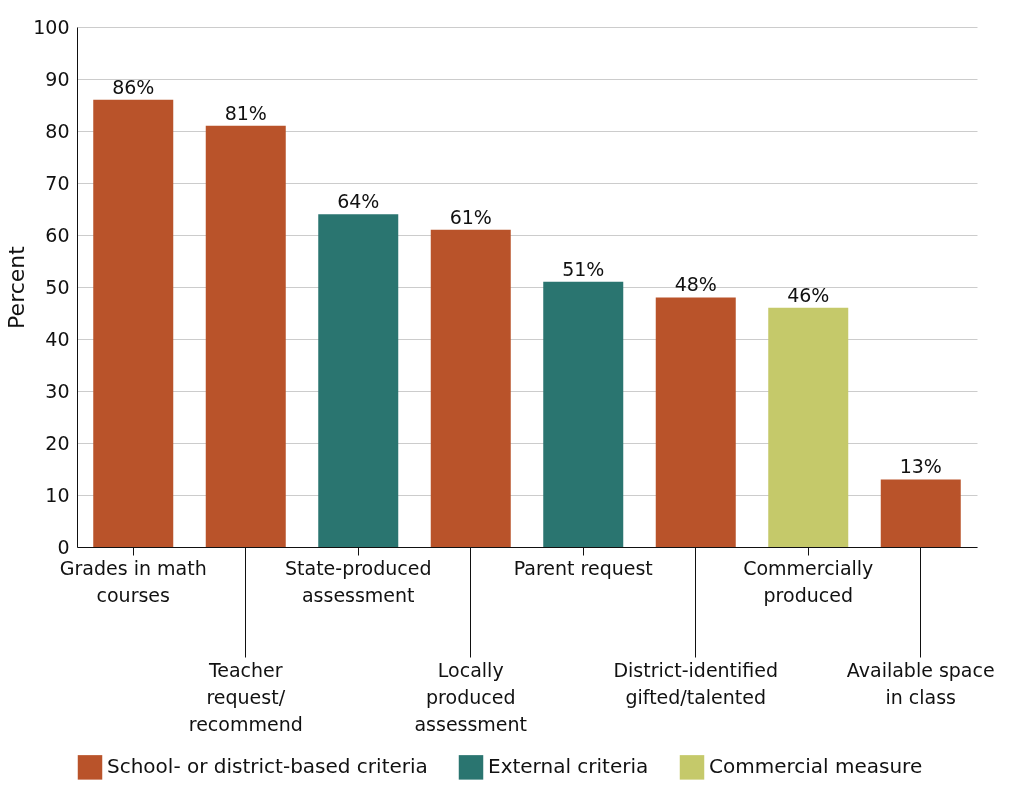 This screenshot has width=1029, height=796. Describe the element at coordinates (51, 26) in the screenshot. I see `y-tick-label: 100` at that location.